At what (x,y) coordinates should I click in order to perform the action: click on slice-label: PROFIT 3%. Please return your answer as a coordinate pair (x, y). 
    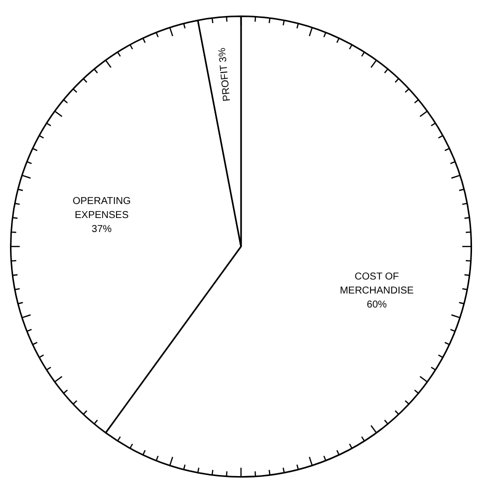
    Looking at the image, I should click on (224, 74).